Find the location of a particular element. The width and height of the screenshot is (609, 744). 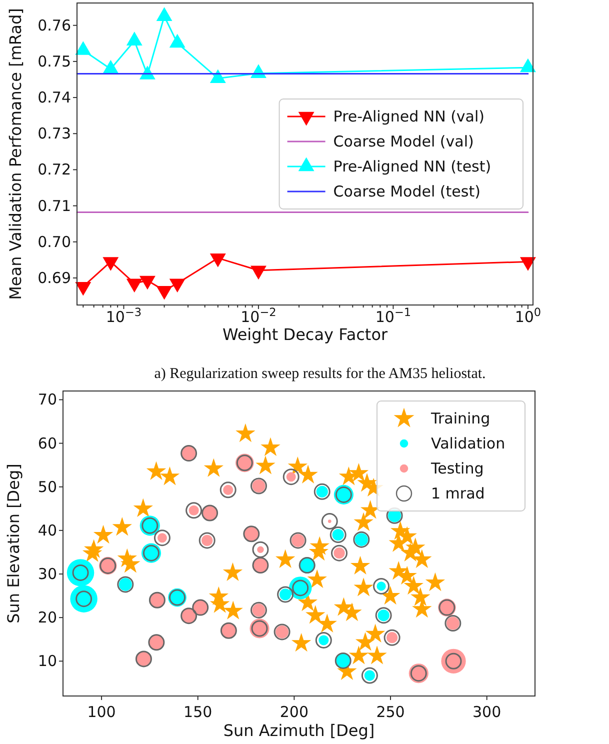

legend-label: Coarse Model (val) is located at coordinates (403, 141).